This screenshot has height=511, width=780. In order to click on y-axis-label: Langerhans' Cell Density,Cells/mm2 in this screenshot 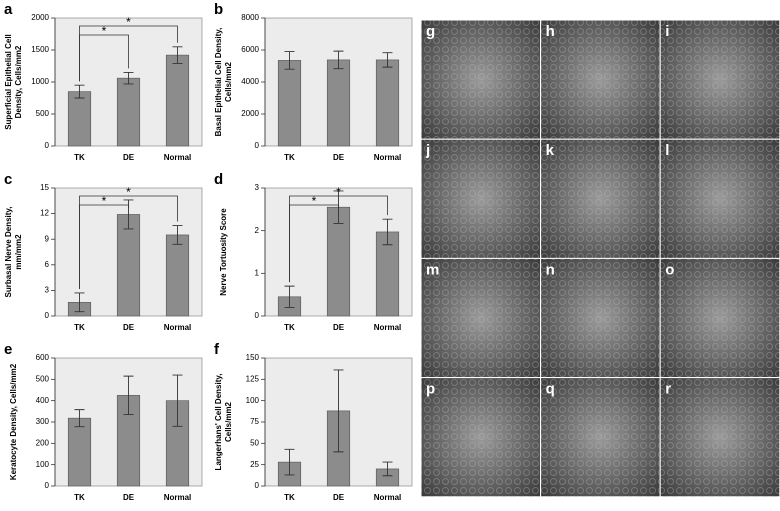, I will do `click(223, 422)`.